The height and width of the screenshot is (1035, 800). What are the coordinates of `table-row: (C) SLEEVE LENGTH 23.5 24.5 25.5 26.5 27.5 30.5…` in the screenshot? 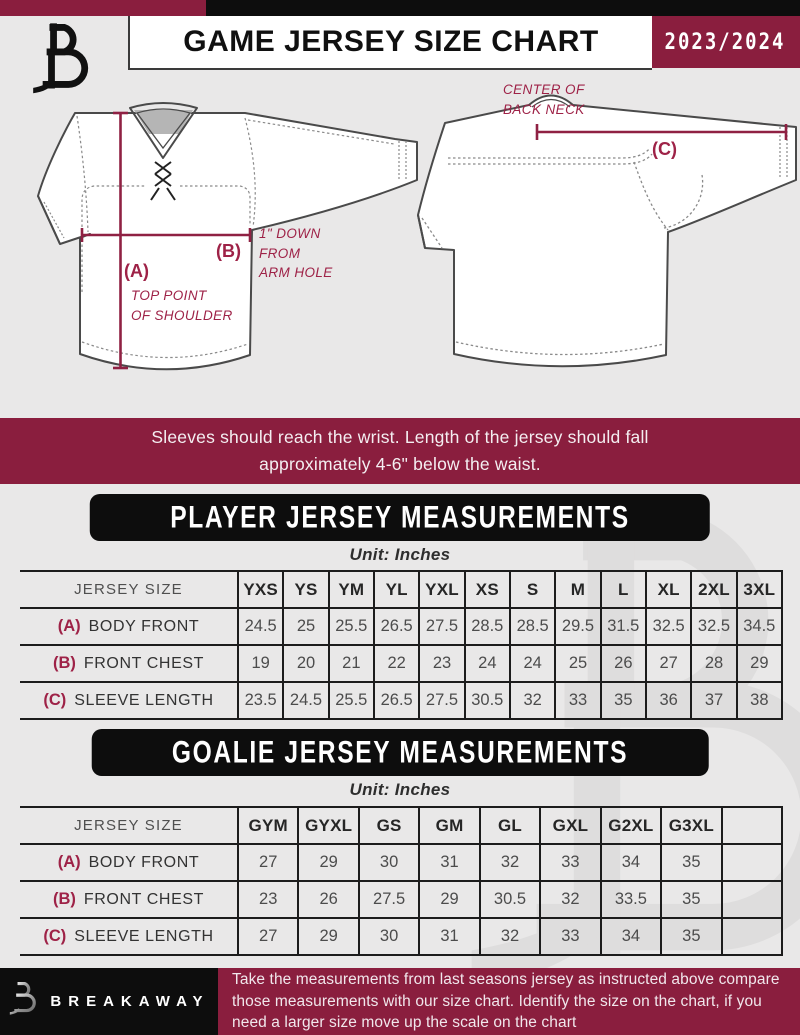 It's located at (401, 701).